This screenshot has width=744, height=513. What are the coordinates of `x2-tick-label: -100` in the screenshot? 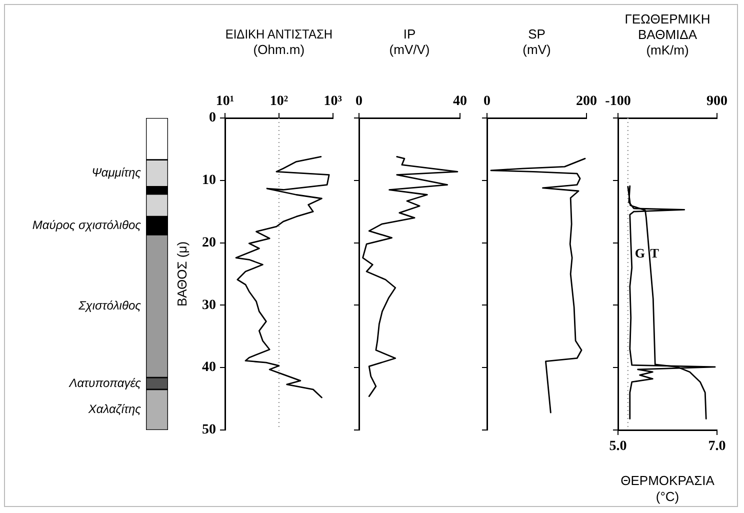 It's located at (618, 102).